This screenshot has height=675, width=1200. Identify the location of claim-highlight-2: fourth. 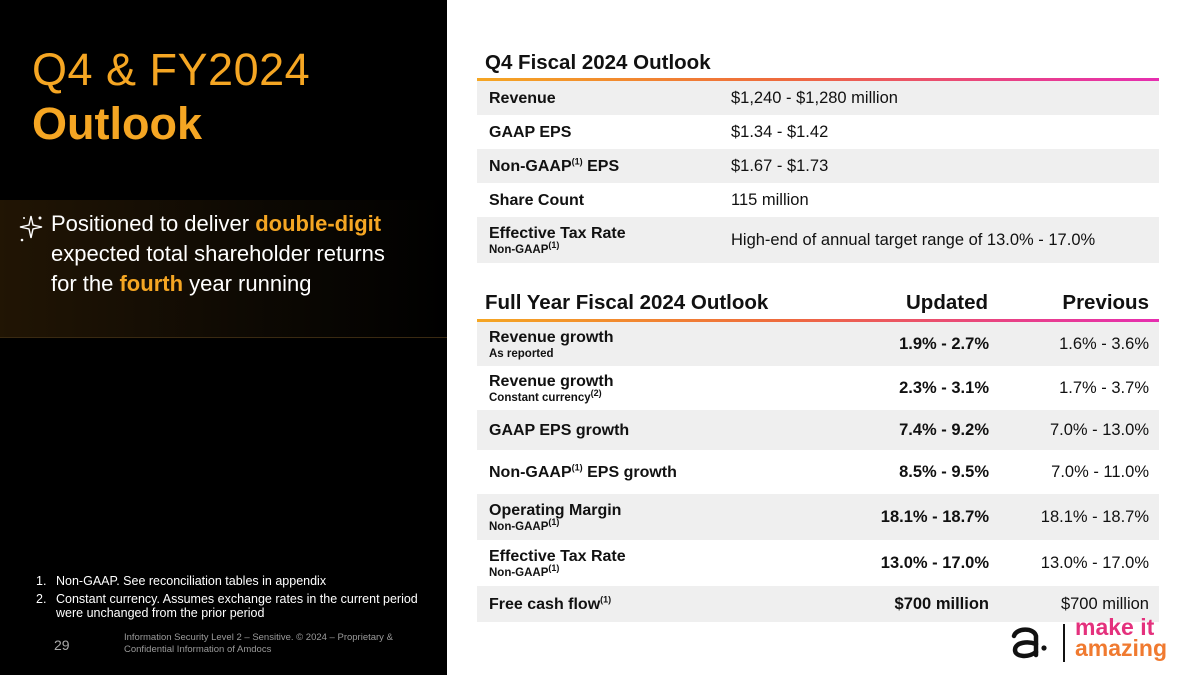
(151, 283).